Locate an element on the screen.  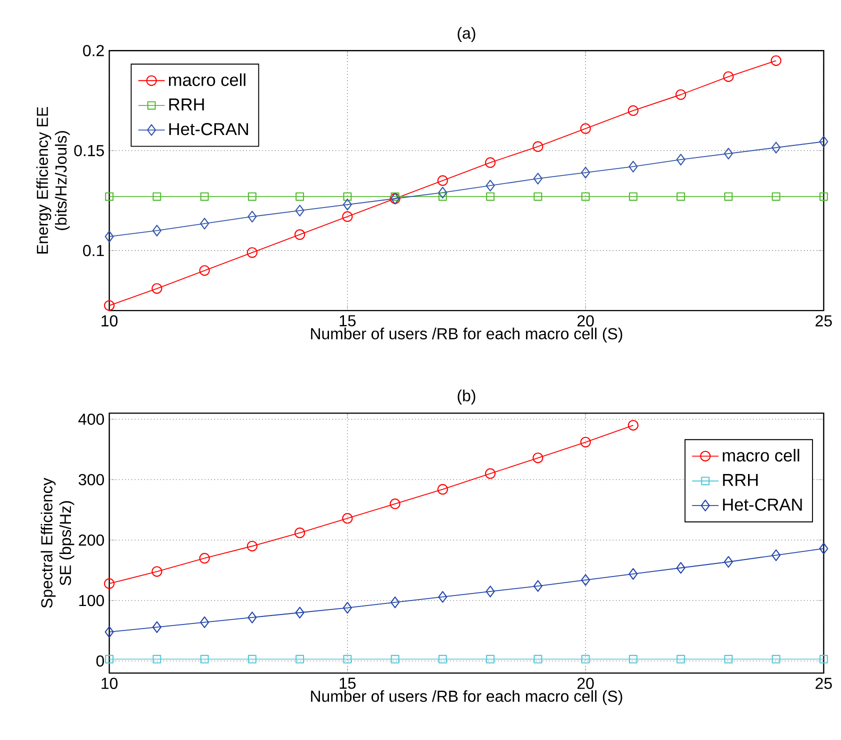
y-tick-label: 0.1 is located at coordinates (93, 250).